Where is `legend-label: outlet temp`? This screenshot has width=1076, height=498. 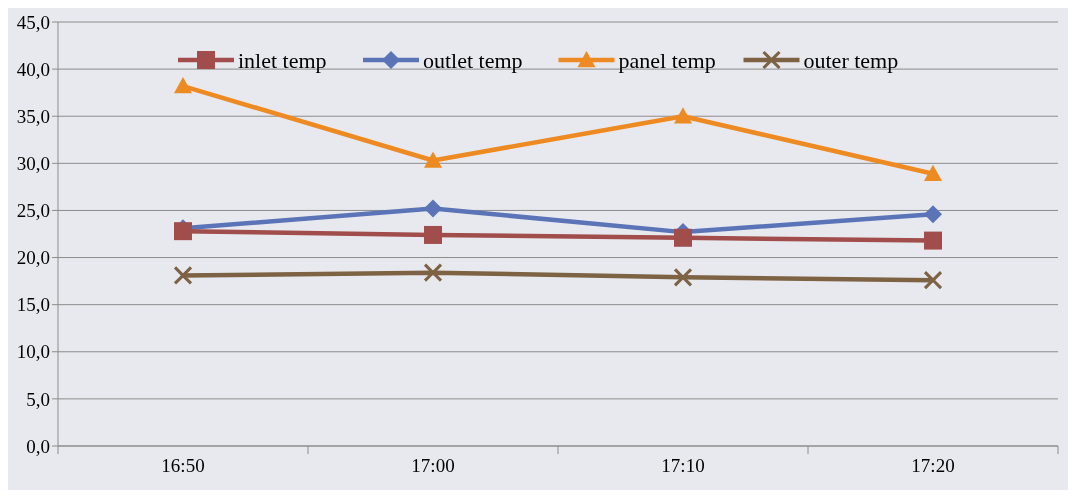
legend-label: outlet temp is located at coordinates (473, 60).